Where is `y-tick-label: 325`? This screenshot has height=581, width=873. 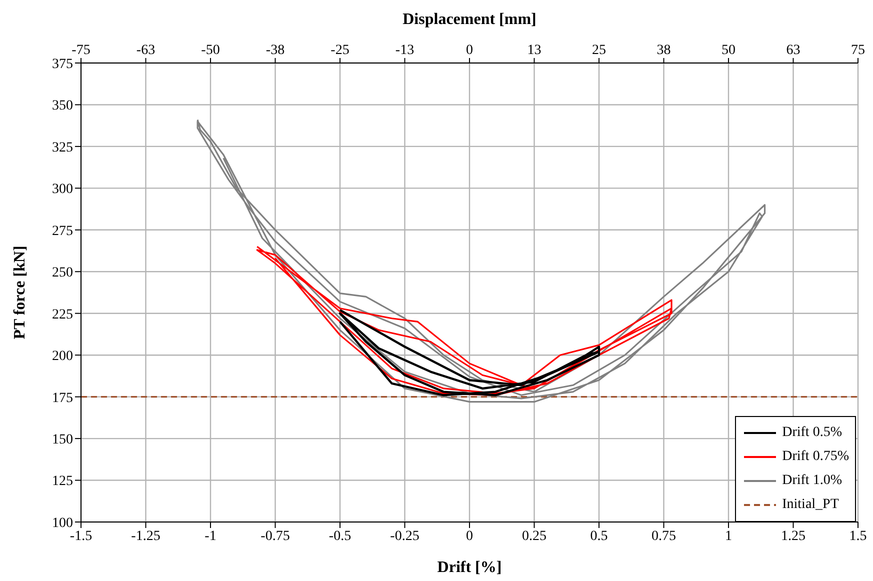 y-tick-label: 325 is located at coordinates (62, 148).